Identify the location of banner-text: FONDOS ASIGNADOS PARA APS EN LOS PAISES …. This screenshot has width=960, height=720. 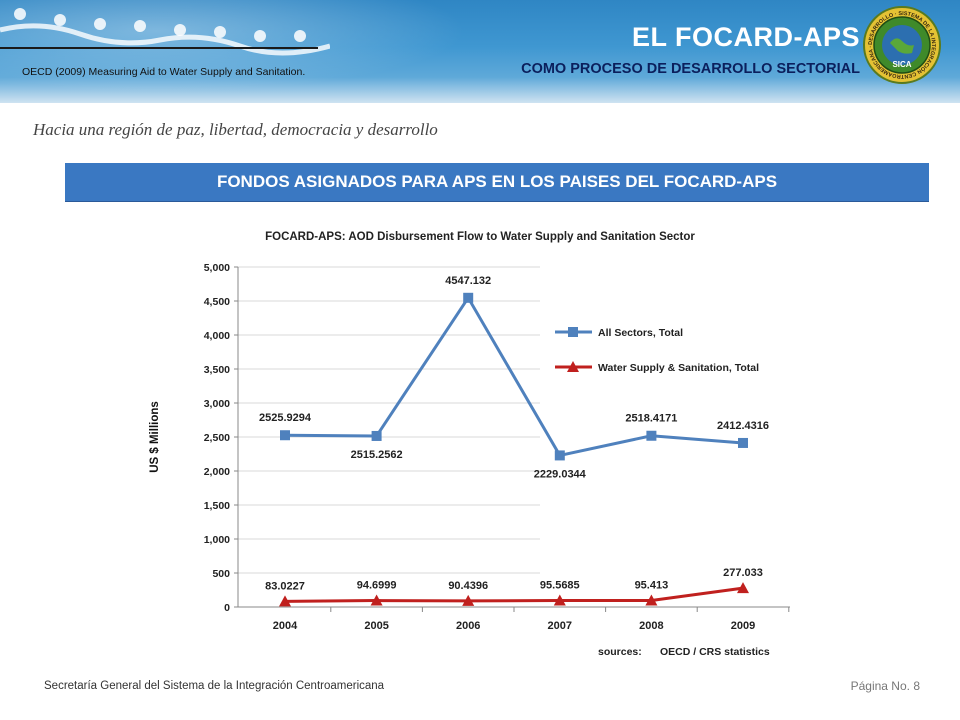
(497, 181).